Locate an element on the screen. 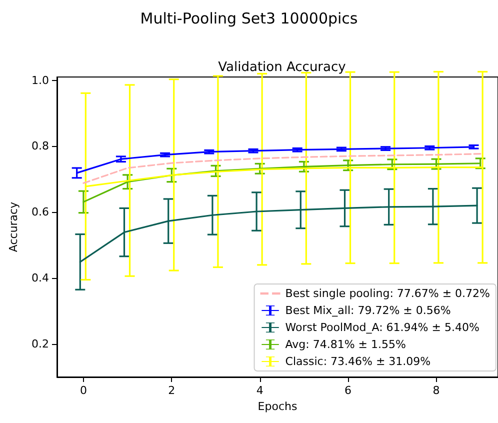 This screenshot has width=498, height=423. x-tick-label: 2 is located at coordinates (172, 390).